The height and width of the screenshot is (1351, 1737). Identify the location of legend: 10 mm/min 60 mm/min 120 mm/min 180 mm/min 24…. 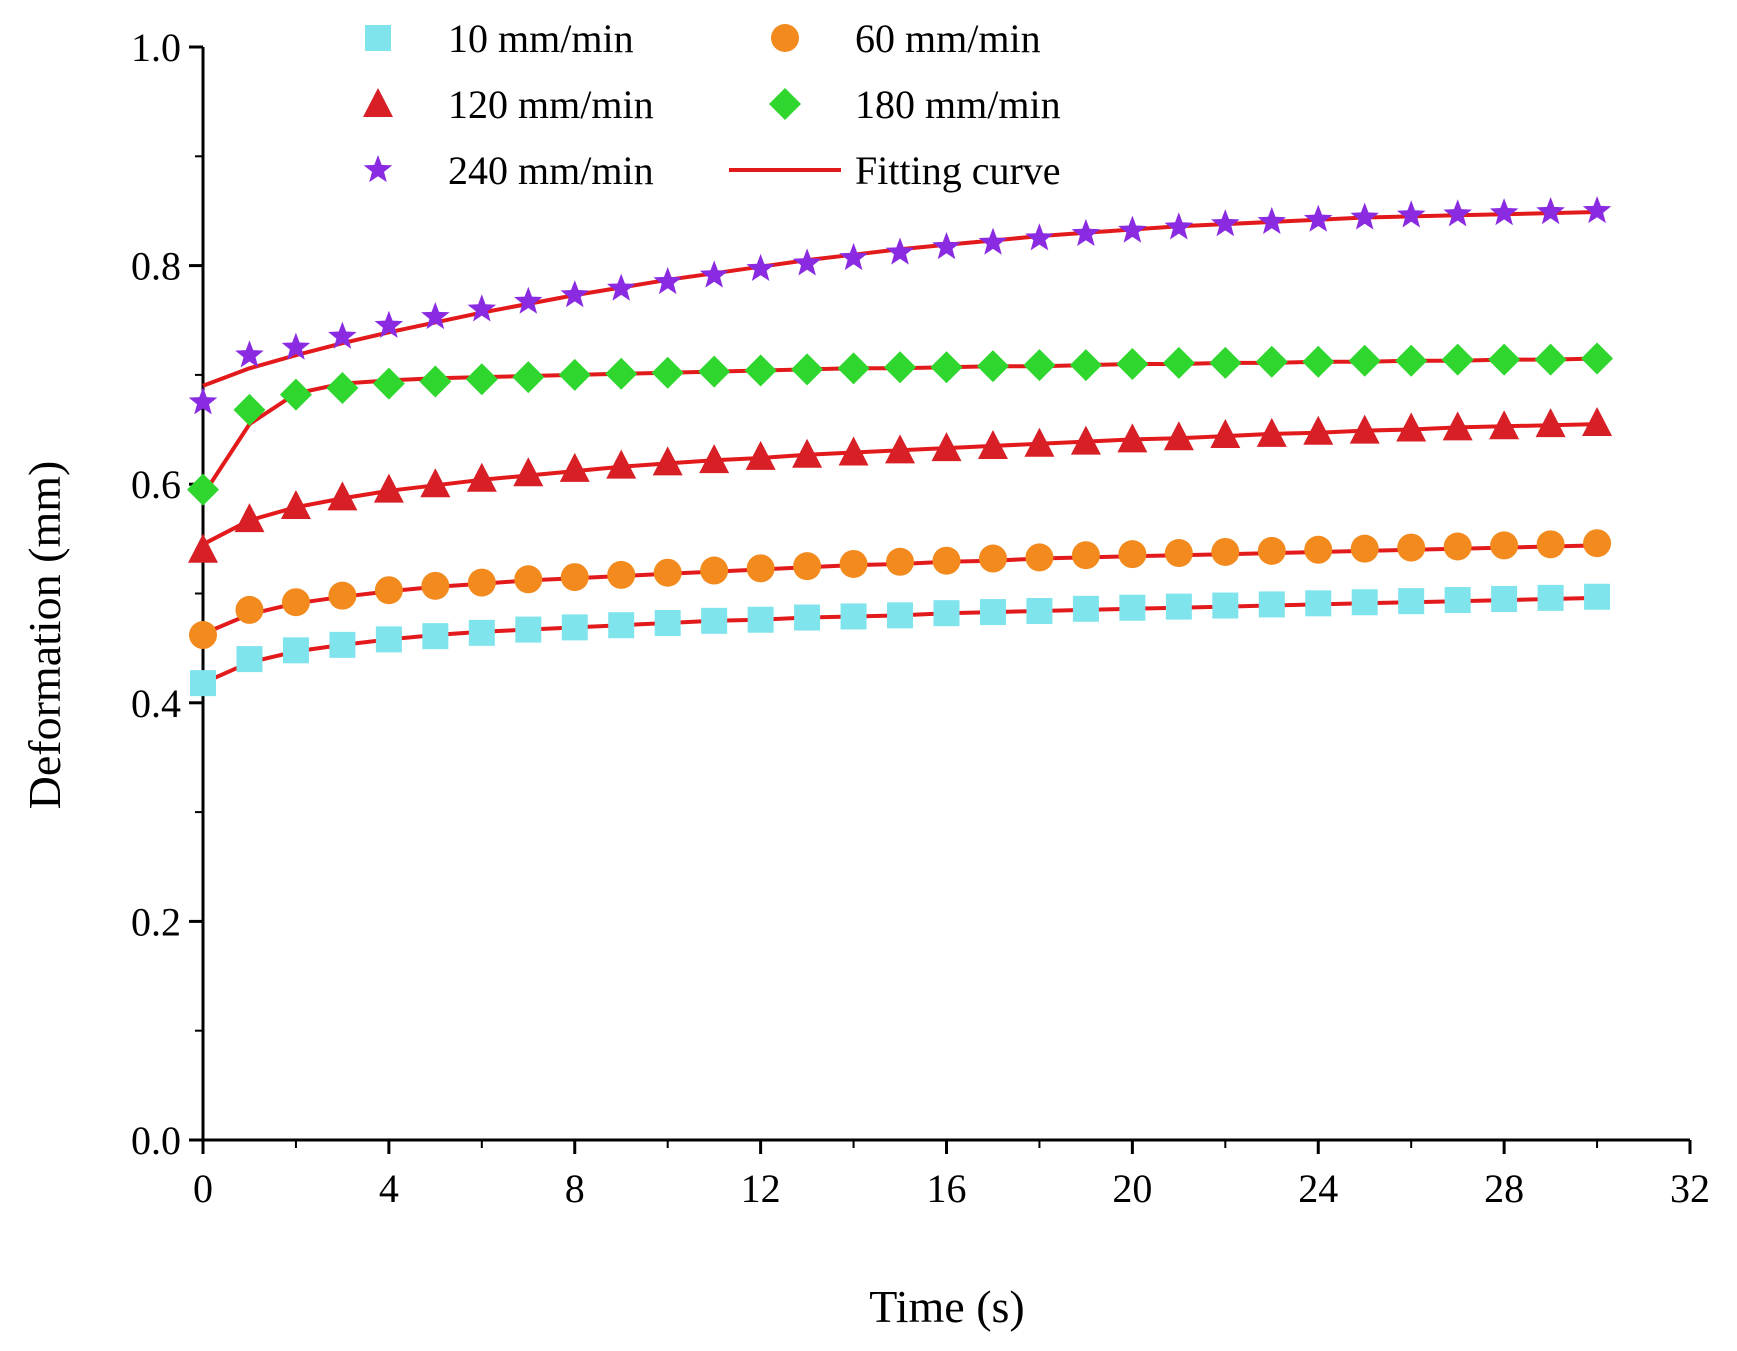
(712, 104).